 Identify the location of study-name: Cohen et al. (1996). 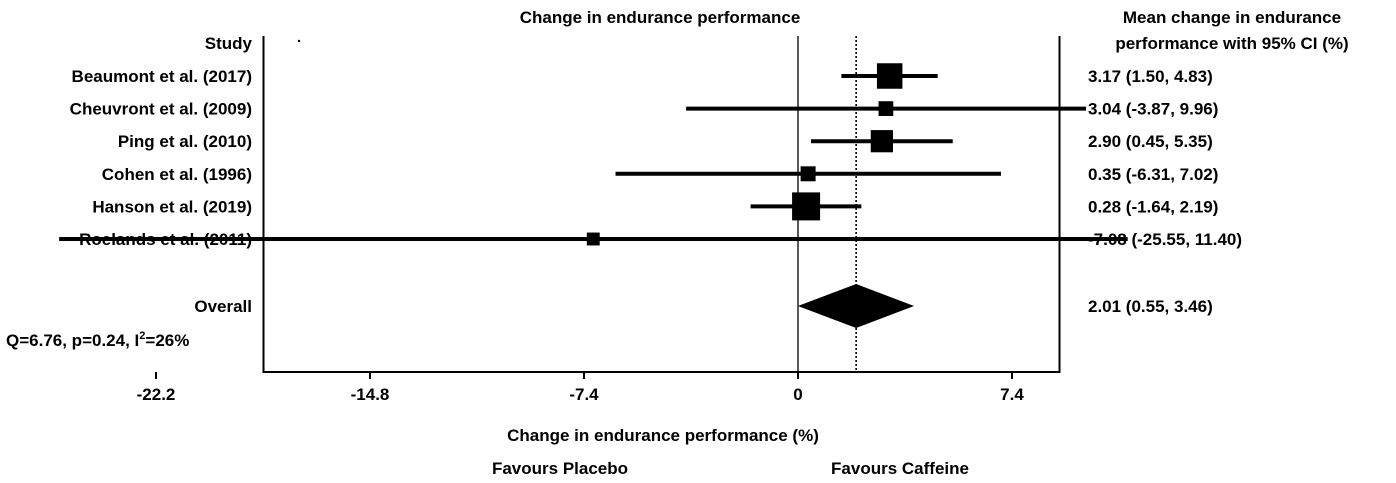
(177, 174).